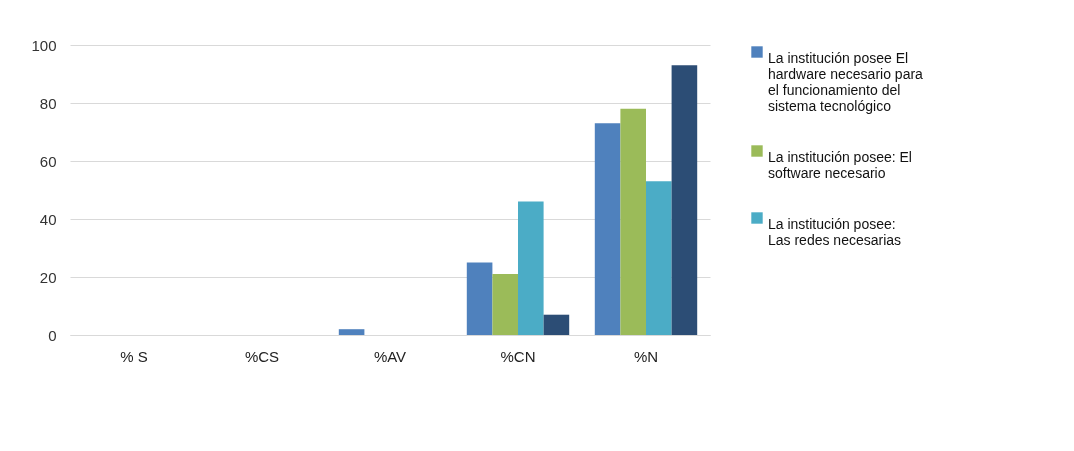 This screenshot has width=1074, height=451. What do you see at coordinates (646, 356) in the screenshot?
I see `x-tick-label: %N` at bounding box center [646, 356].